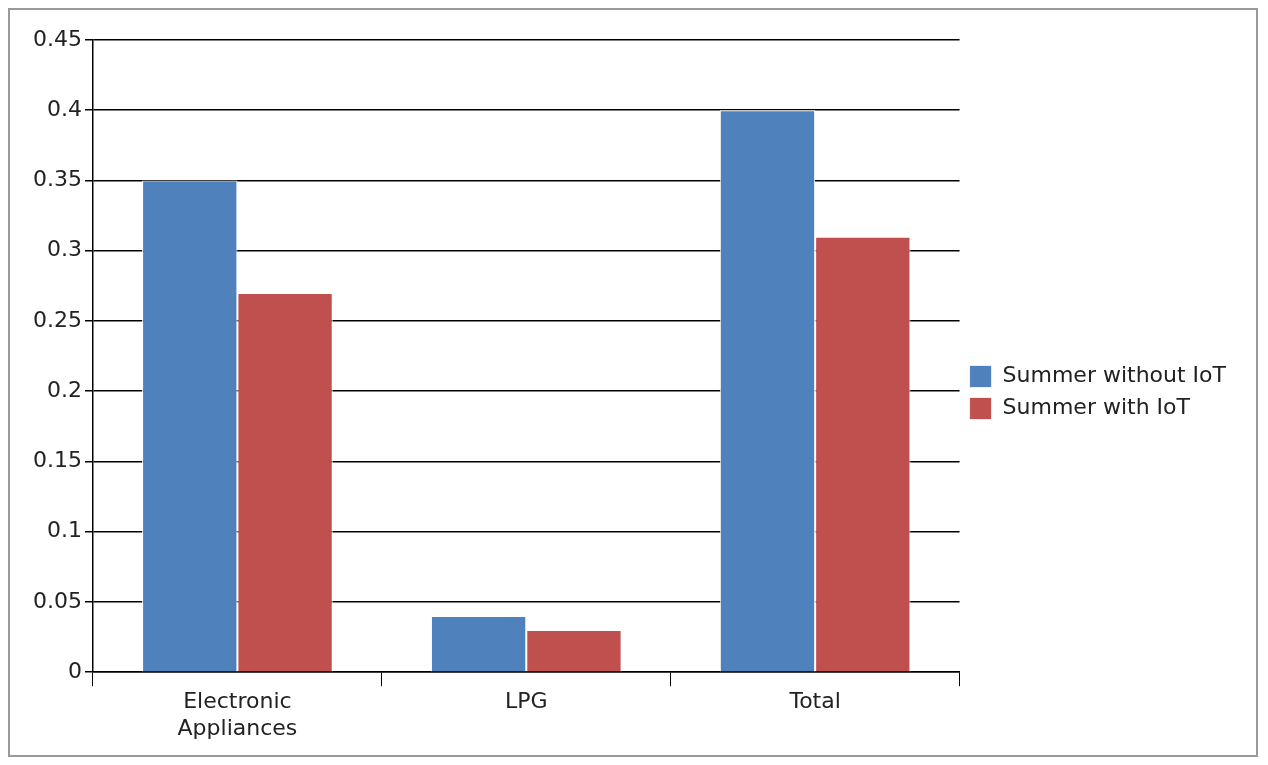  Describe the element at coordinates (64, 249) in the screenshot. I see `y-tick-label: 0.3` at that location.